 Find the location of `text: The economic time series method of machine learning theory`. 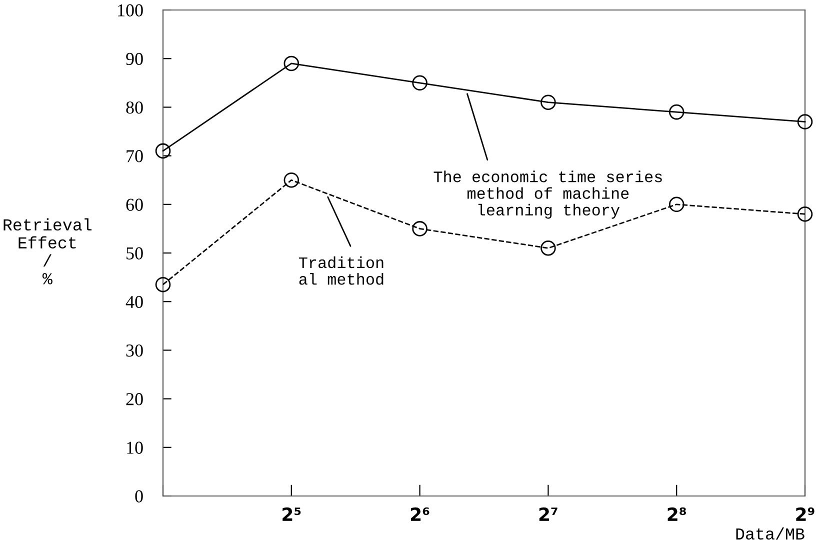

text: The economic time series method of machine learning theory is located at coordinates (548, 194).